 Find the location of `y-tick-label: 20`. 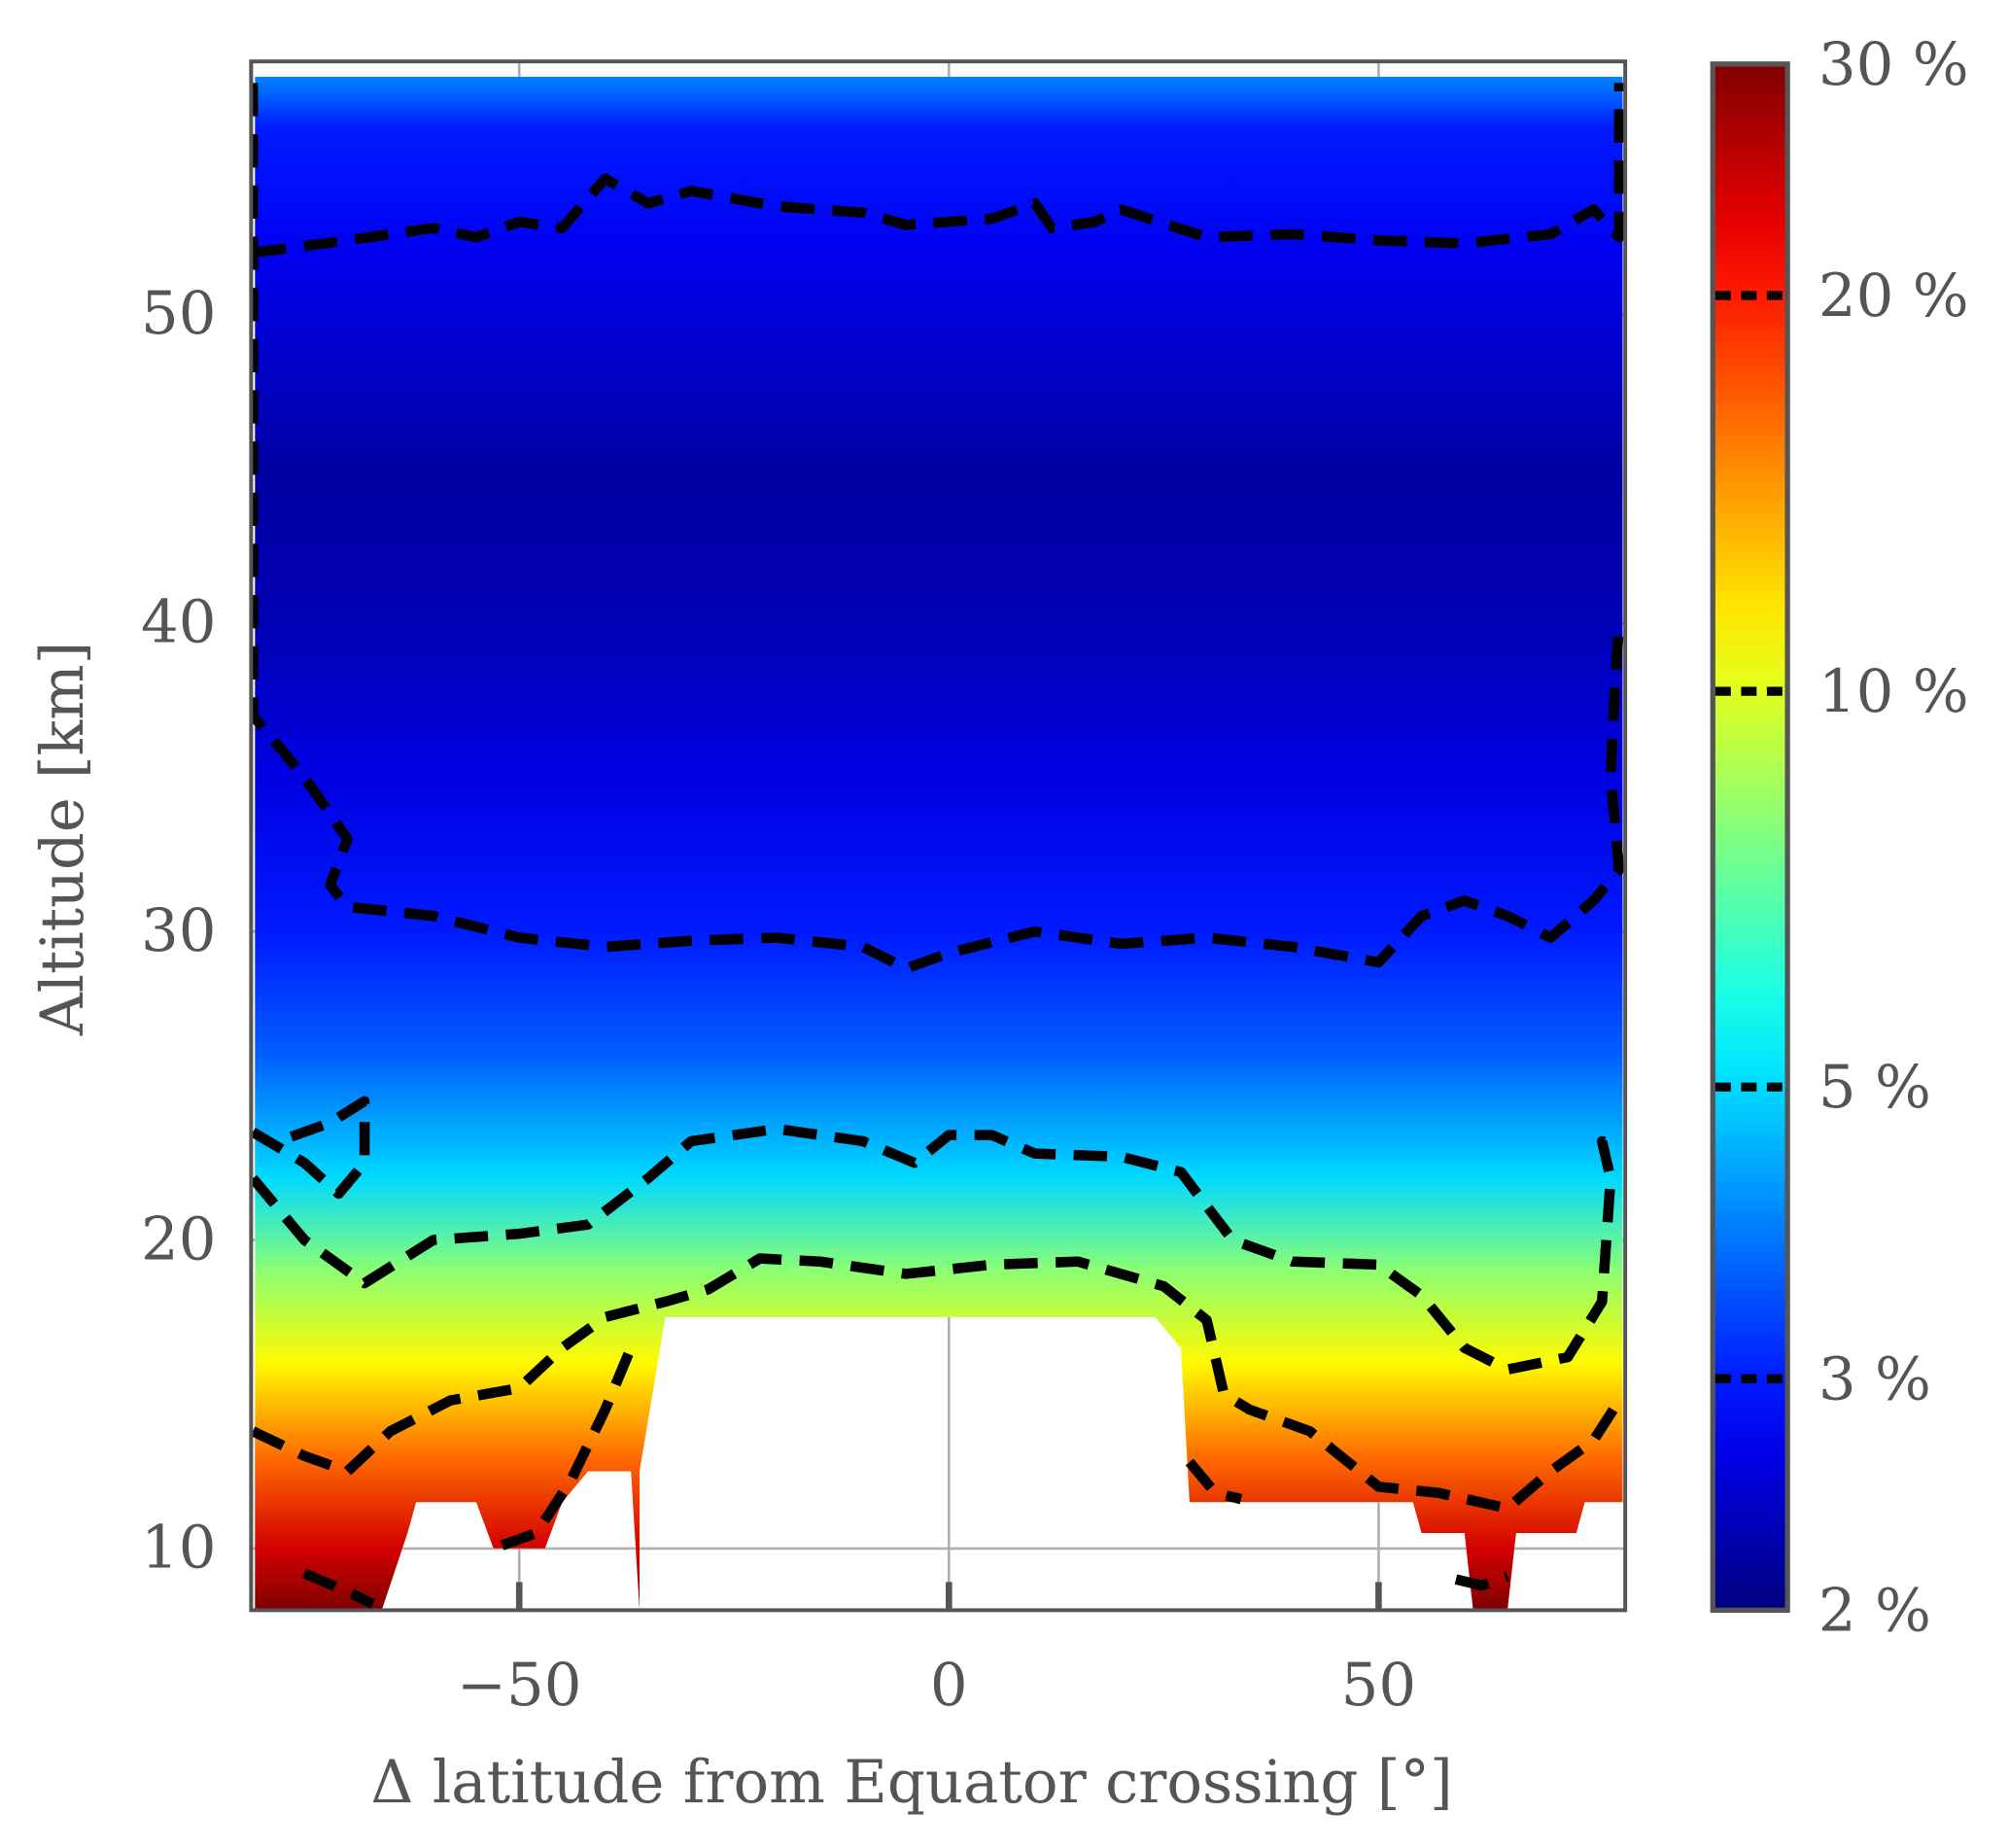

y-tick-label: 20 is located at coordinates (179, 1239).